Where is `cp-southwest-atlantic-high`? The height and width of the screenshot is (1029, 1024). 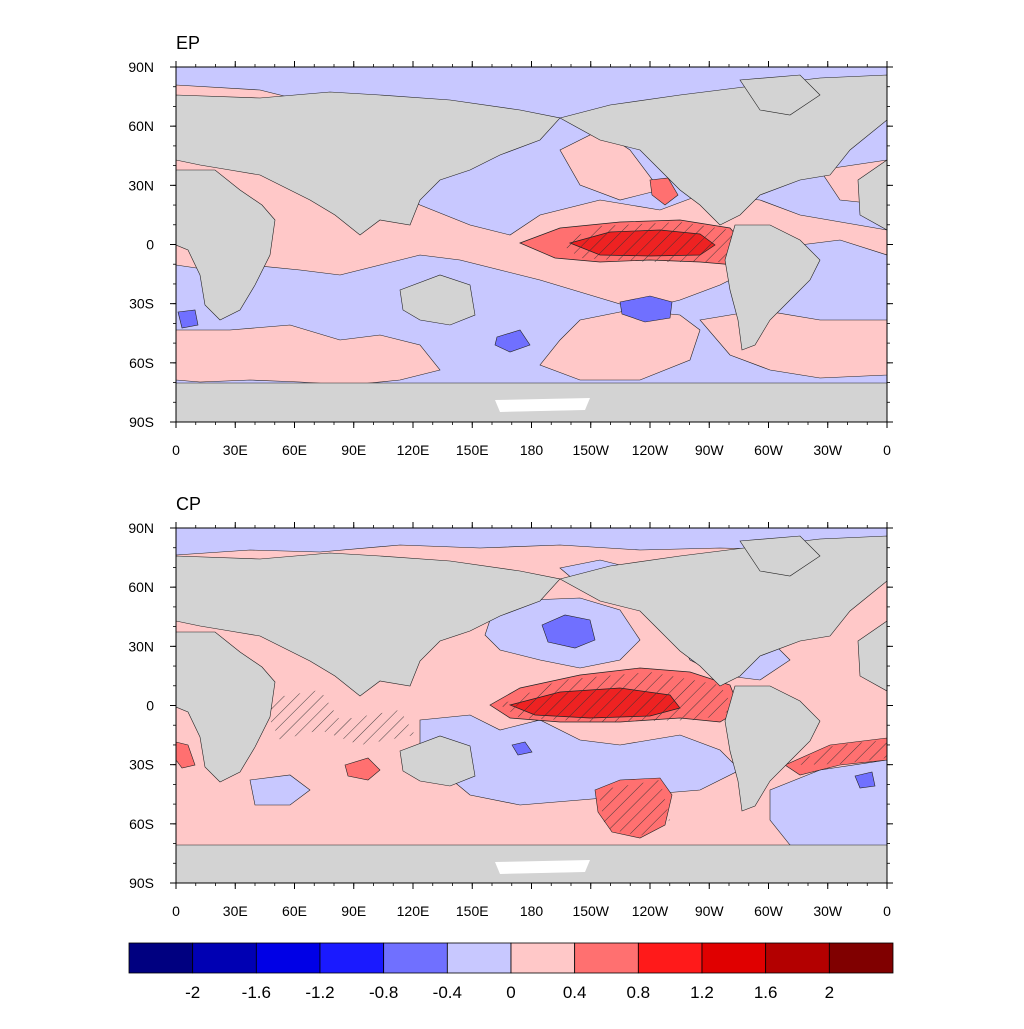 cp-southwest-atlantic-high is located at coordinates (186, 755).